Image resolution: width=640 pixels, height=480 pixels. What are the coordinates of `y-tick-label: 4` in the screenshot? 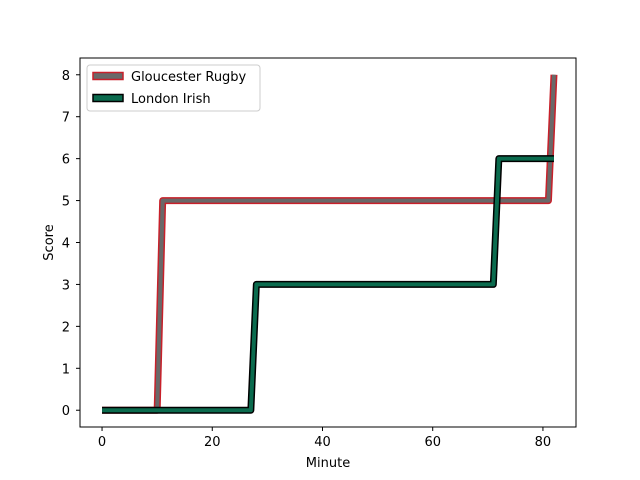 It's located at (66, 244).